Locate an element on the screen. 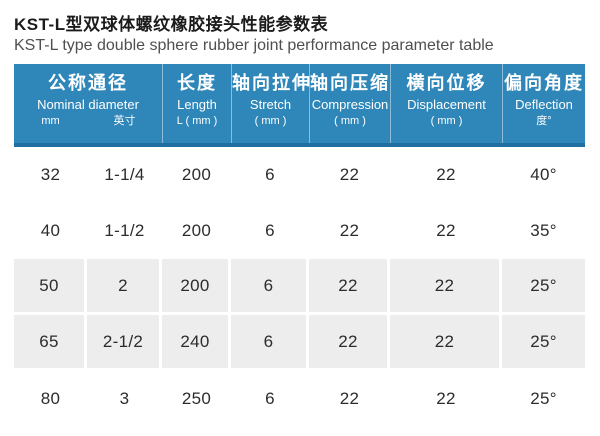 This screenshot has width=600, height=436. table-row: 65 2-1/2 240 6 22 22 25° is located at coordinates (299, 343).